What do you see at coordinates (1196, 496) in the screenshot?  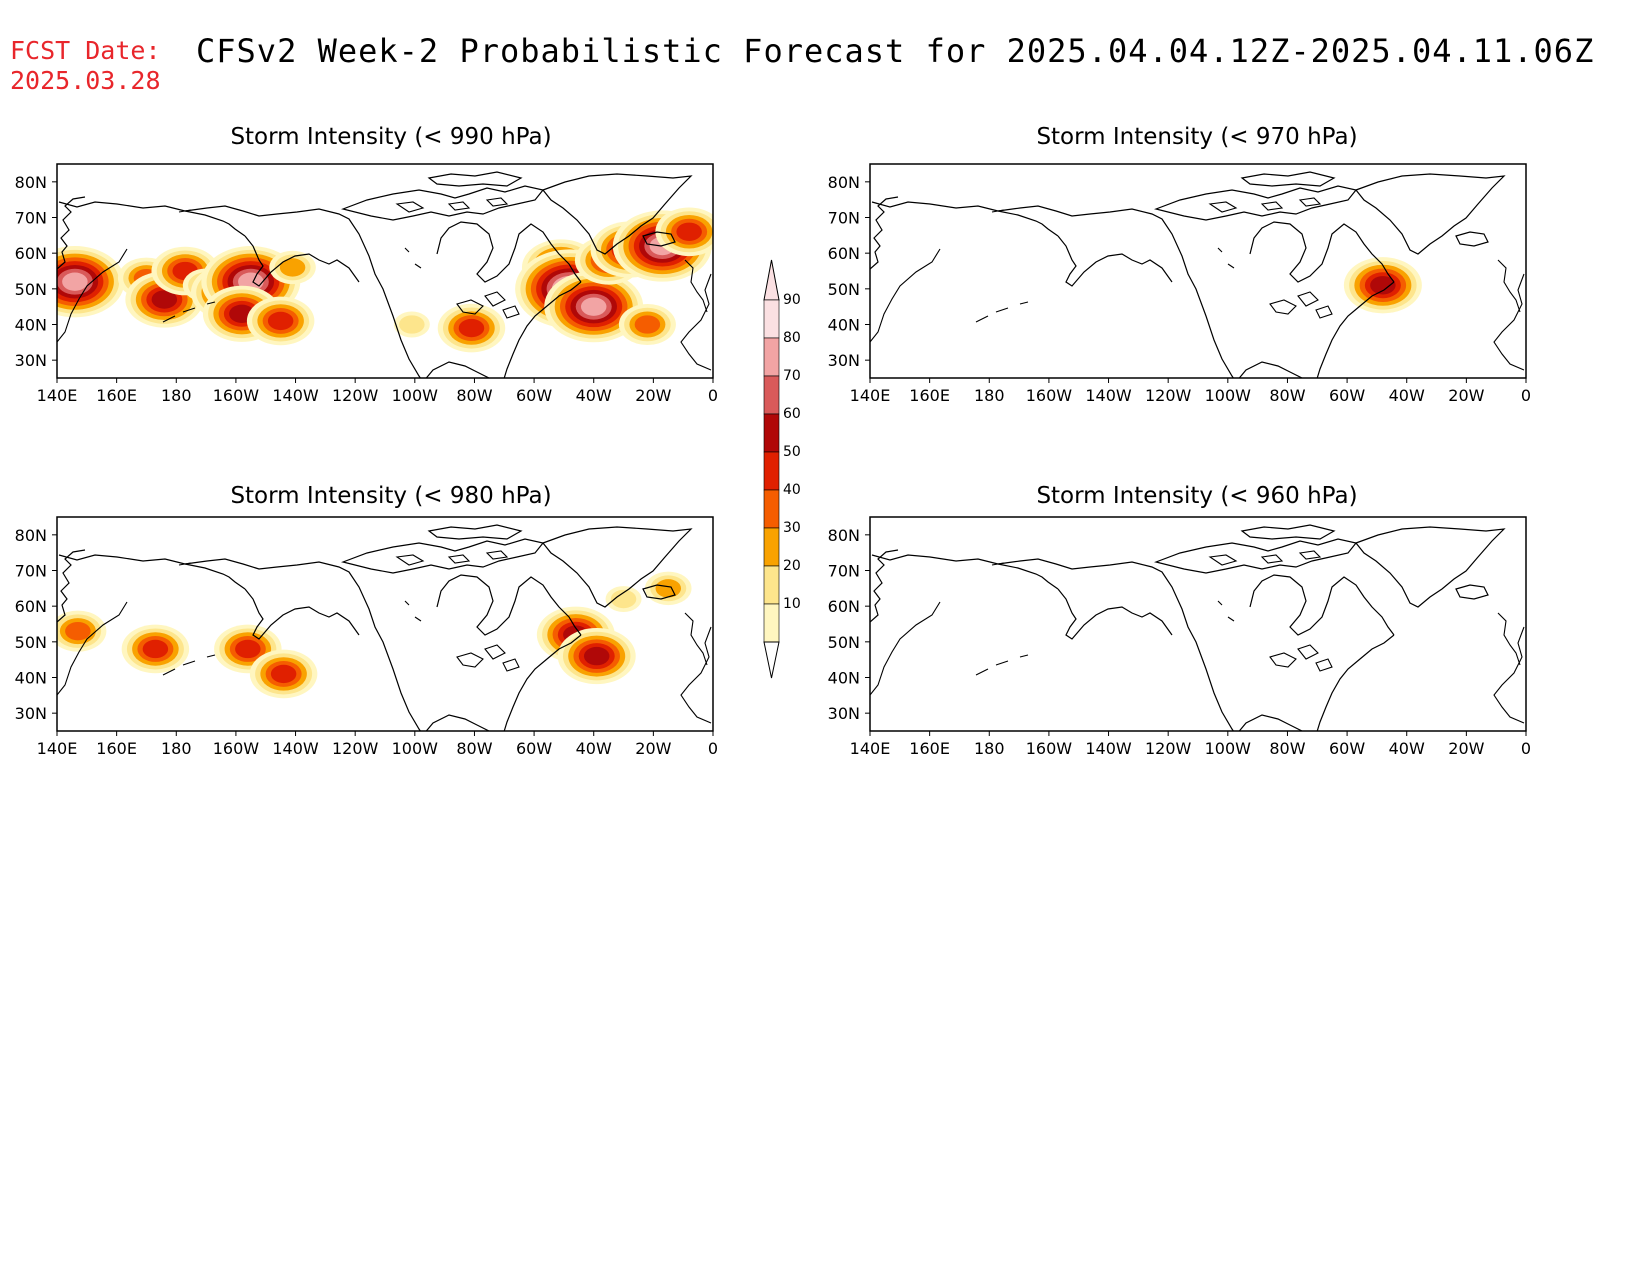 I see `panel-title: Storm Intensity (< 960 hPa)` at bounding box center [1196, 496].